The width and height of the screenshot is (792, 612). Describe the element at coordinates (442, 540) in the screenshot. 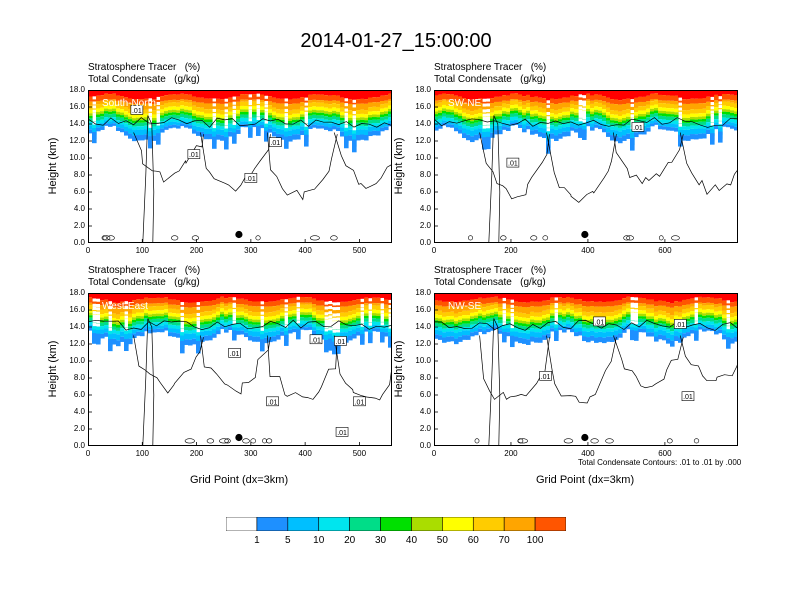

I see `colorbar-tick-label: 50` at that location.